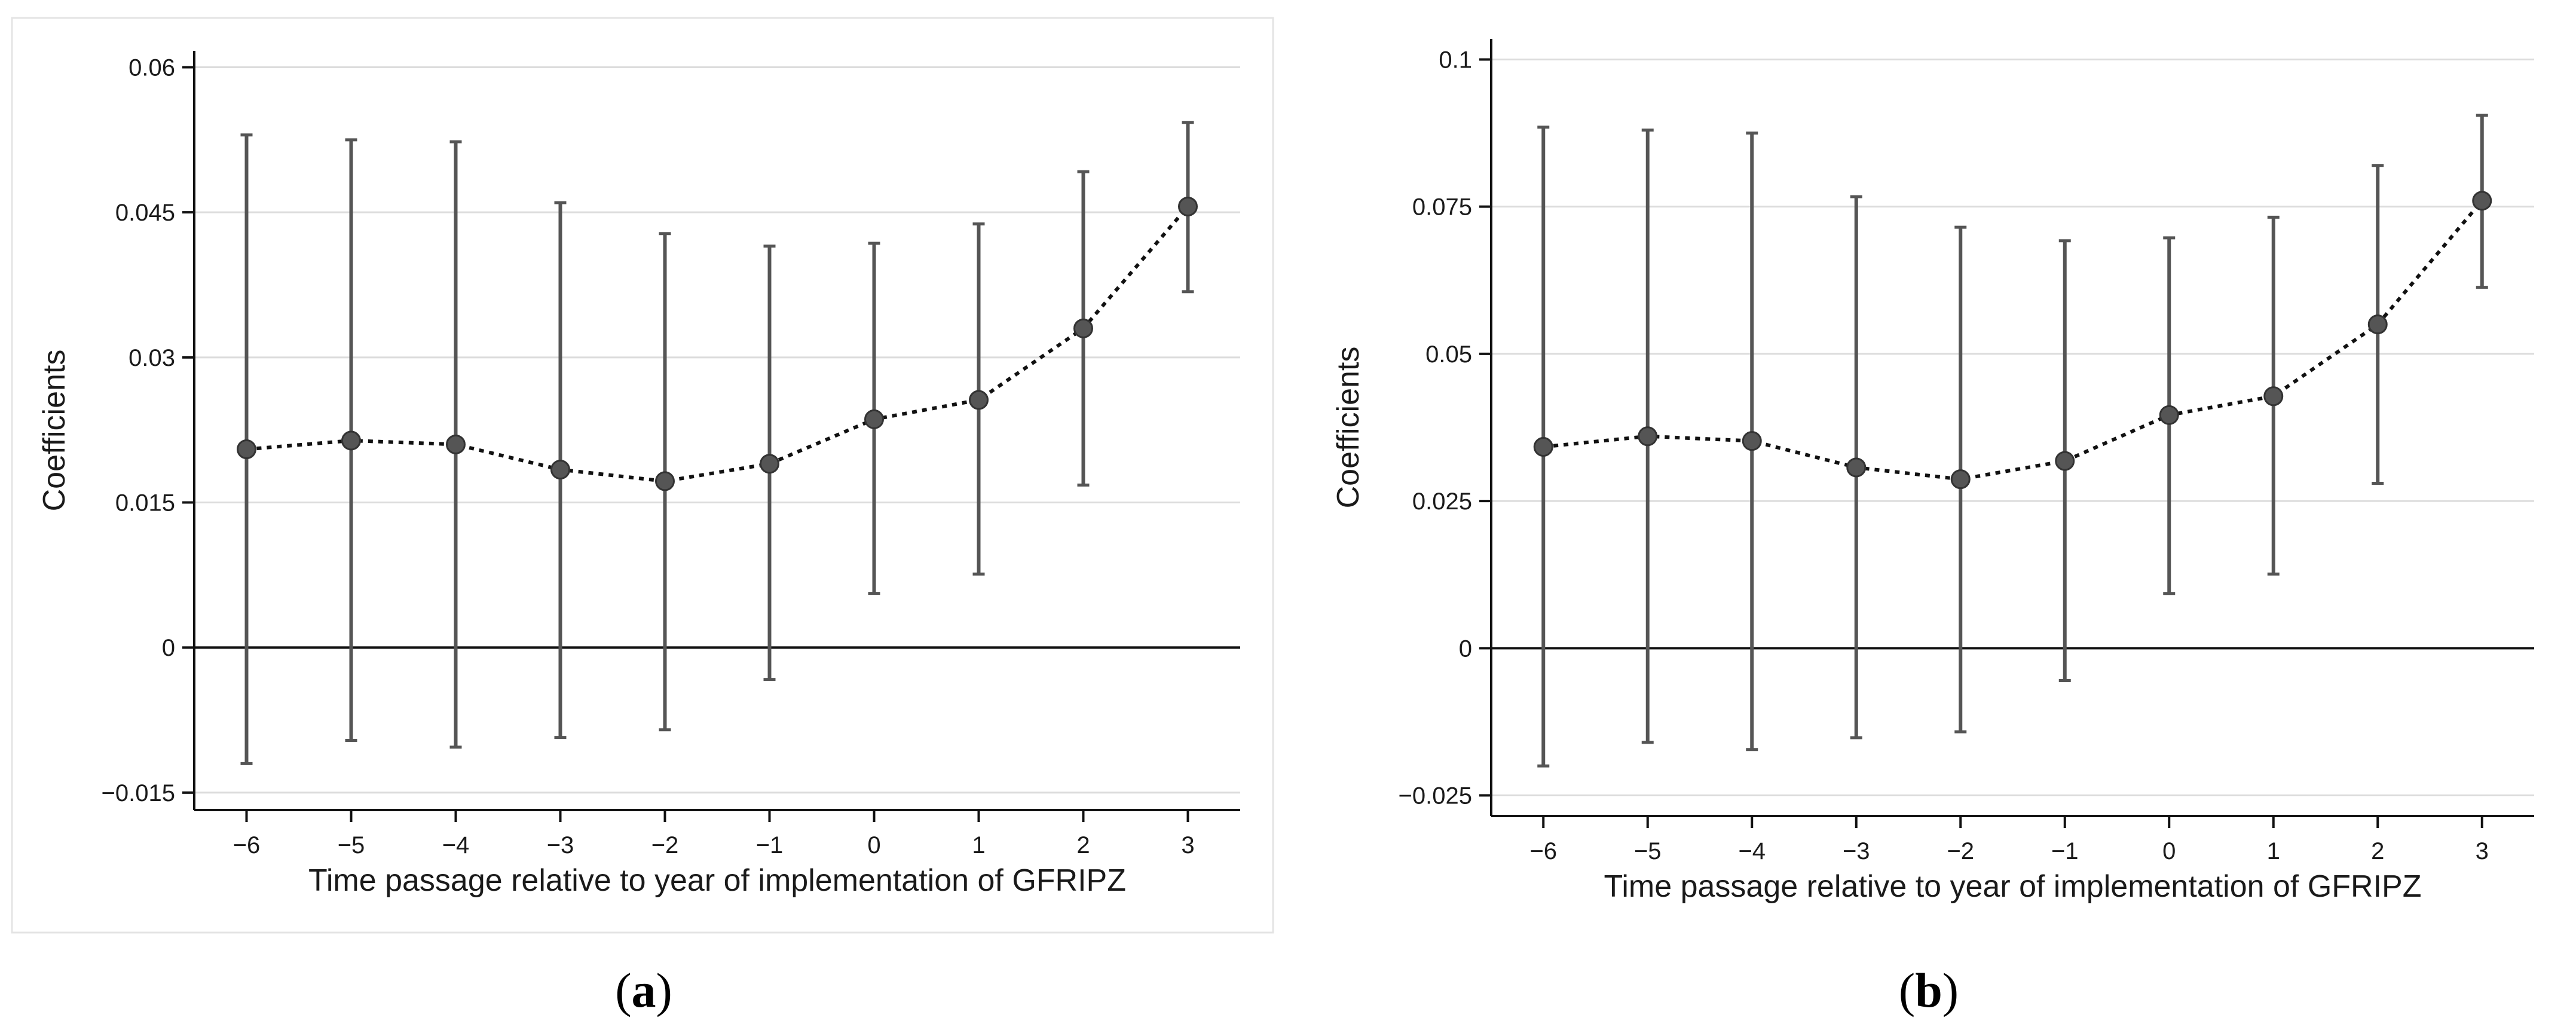  What do you see at coordinates (145, 213) in the screenshot?
I see `y-tick-label: 0.045` at bounding box center [145, 213].